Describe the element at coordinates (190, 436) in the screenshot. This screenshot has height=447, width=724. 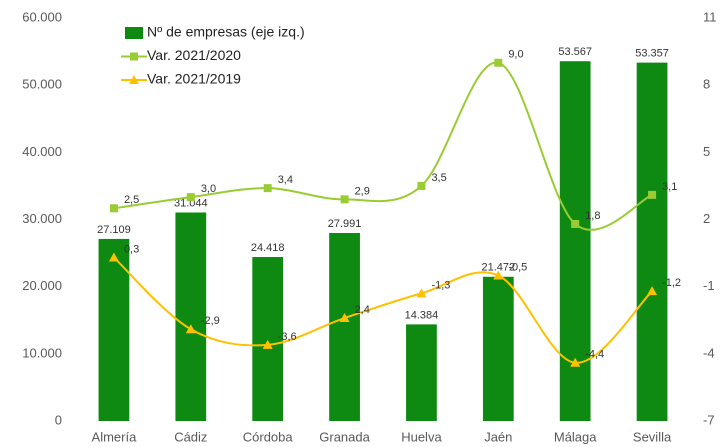
I see `x-tick-label: Cádiz` at that location.